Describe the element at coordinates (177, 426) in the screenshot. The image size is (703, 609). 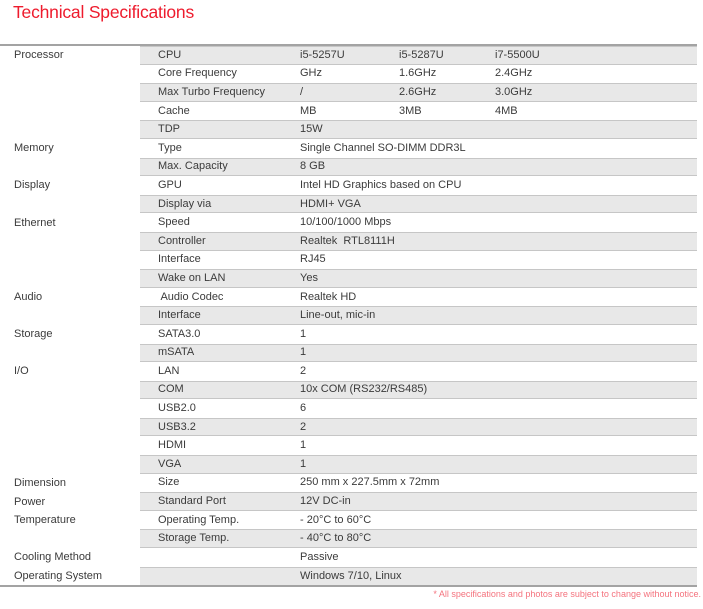
I see `spec-item-label: USB3.2` at that location.